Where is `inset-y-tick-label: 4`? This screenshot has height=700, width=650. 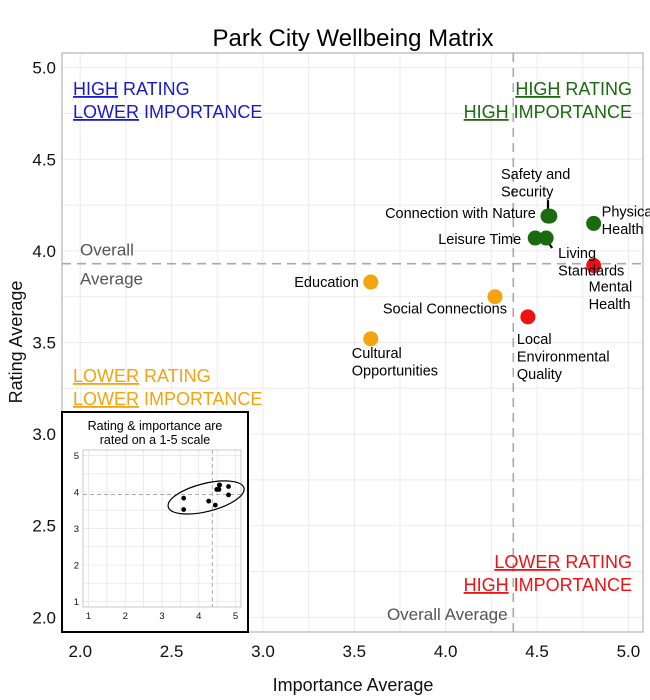
inset-y-tick-label: 4 is located at coordinates (76, 492).